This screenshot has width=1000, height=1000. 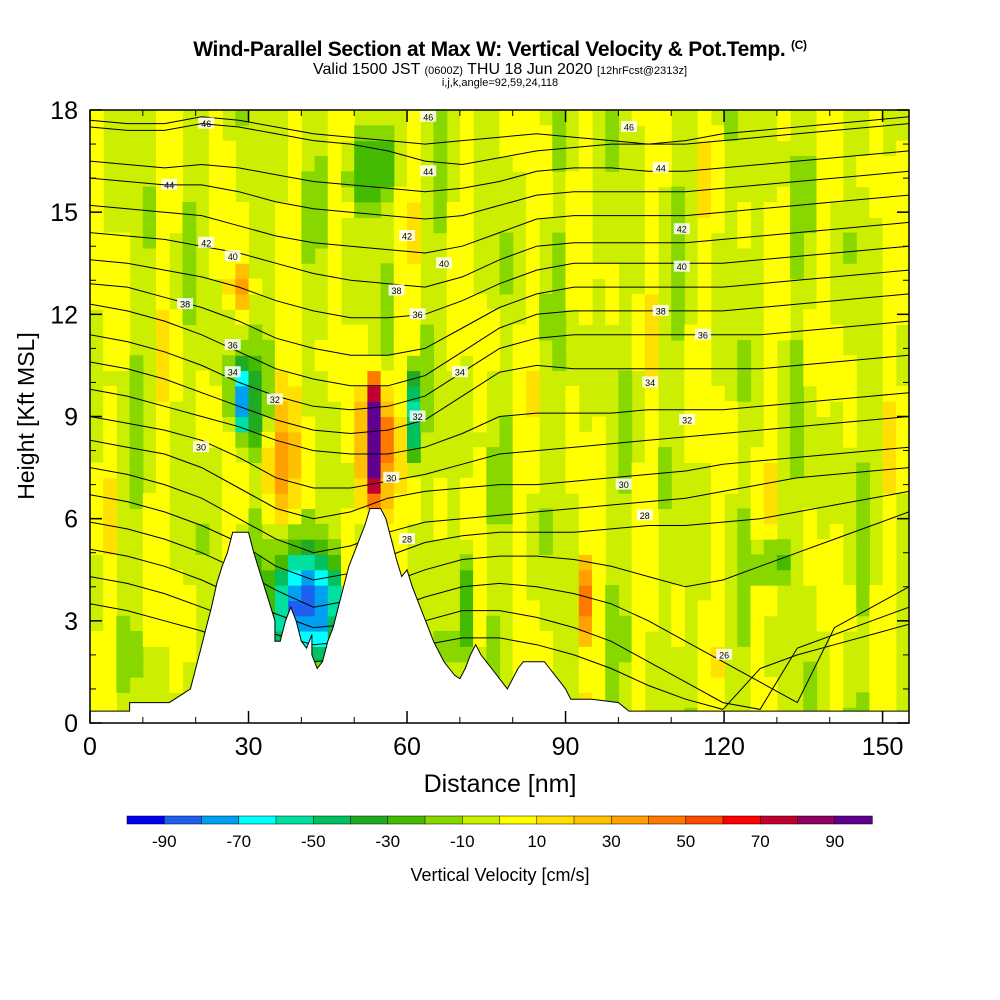 I want to click on isentrope-label: 36, so click(x=418, y=315).